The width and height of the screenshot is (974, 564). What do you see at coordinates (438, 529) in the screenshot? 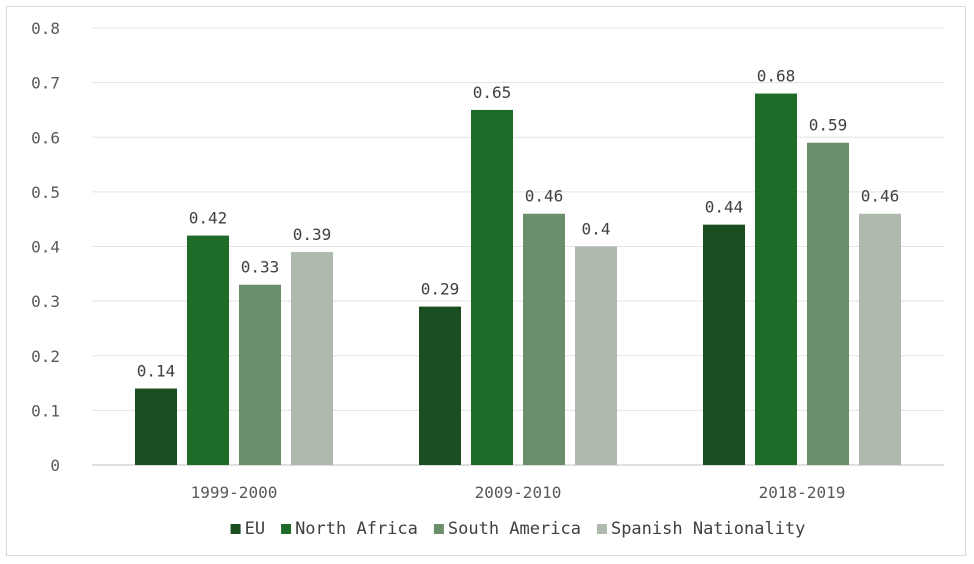
I see `legend-swatch-south-america` at bounding box center [438, 529].